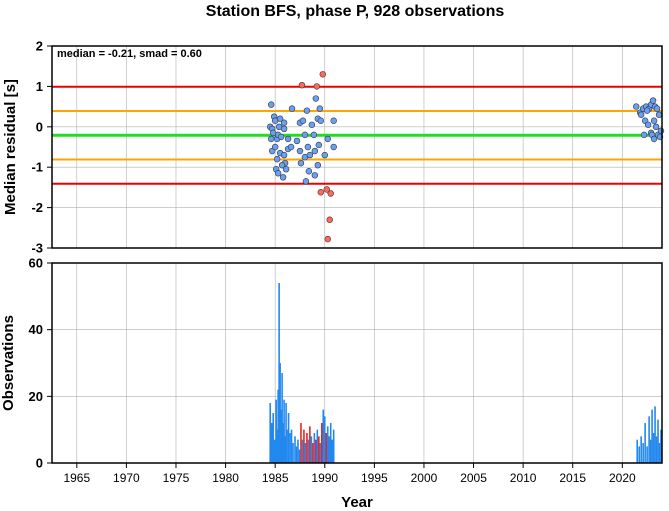 The width and height of the screenshot is (669, 511). What do you see at coordinates (37, 167) in the screenshot?
I see `residual-y-tick-label: -1` at bounding box center [37, 167].